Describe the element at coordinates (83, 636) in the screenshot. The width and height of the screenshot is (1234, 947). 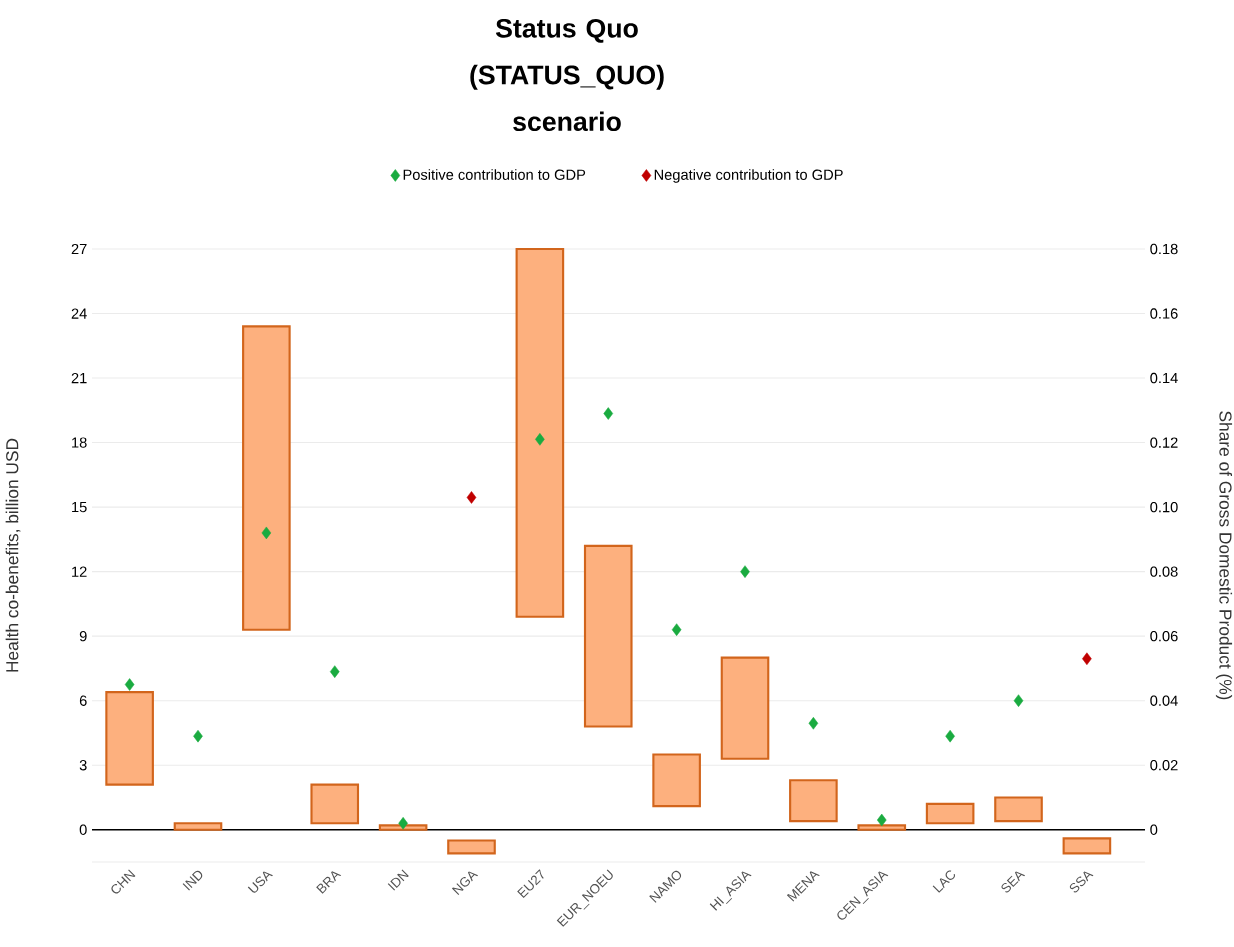
I see `y-tick-label: 9` at that location.